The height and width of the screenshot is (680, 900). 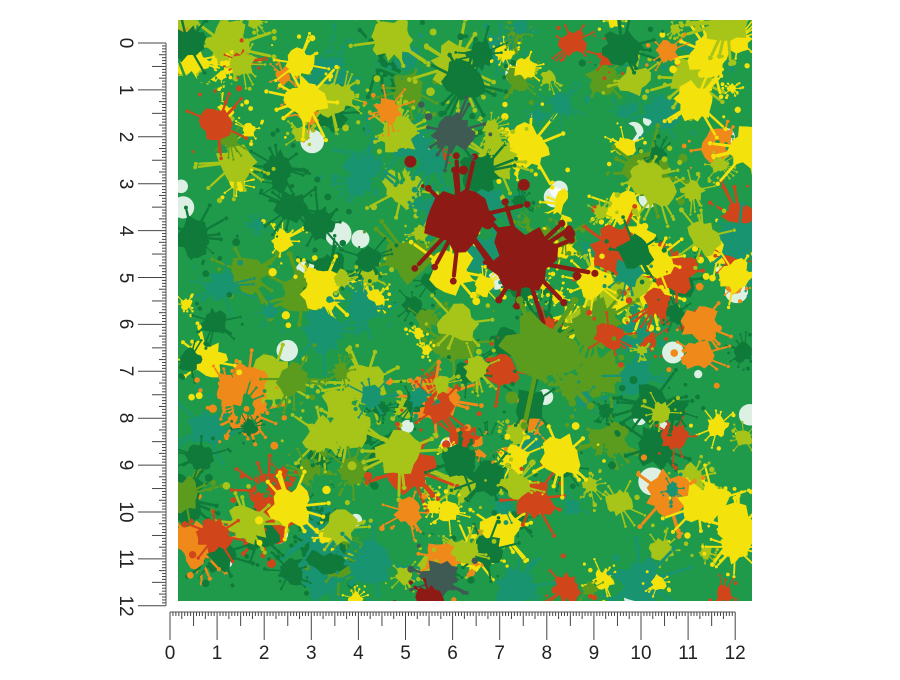 I want to click on vertical-ruler-label: 10, so click(x=125, y=512).